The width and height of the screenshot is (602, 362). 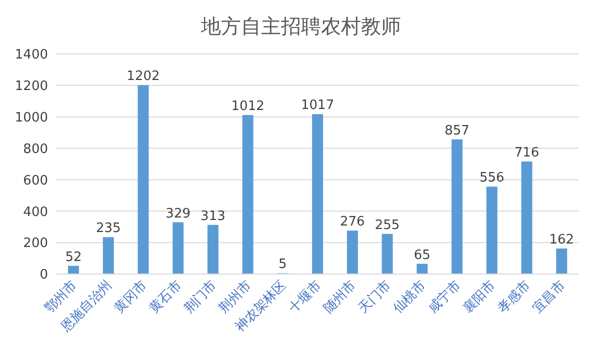 What do you see at coordinates (31, 86) in the screenshot?
I see `y-tick-label: 1200` at bounding box center [31, 86].